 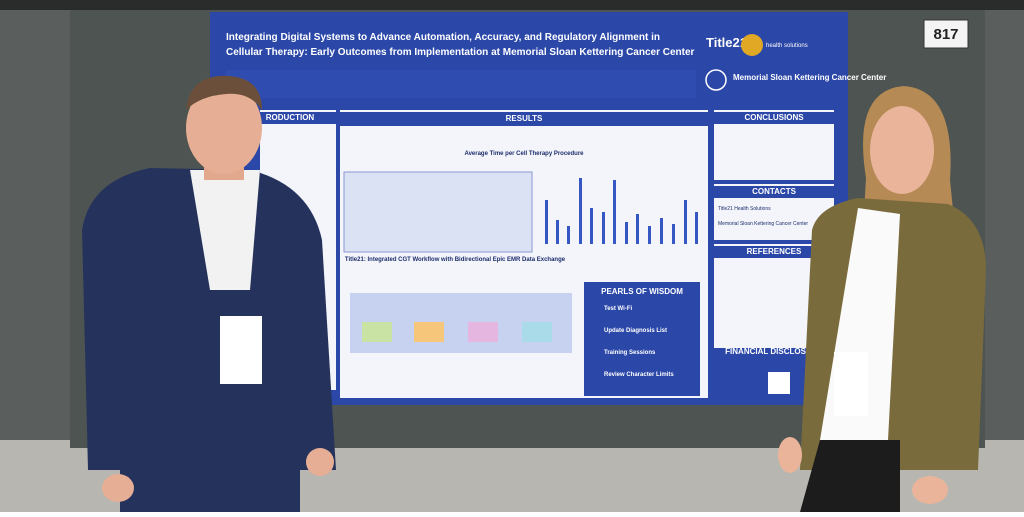 What do you see at coordinates (787, 46) in the screenshot?
I see `logo-sub: health solutions` at bounding box center [787, 46].